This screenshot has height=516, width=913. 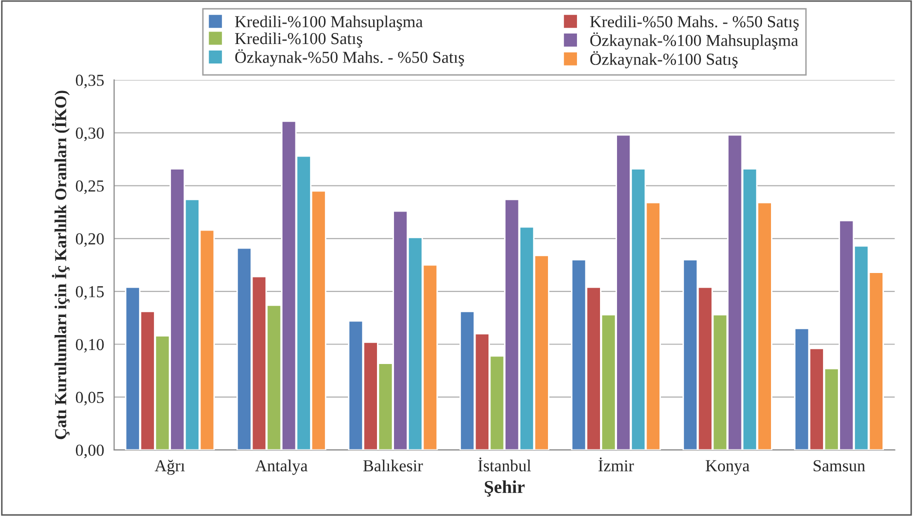 I want to click on x-axis-title: Şehir, so click(x=504, y=488).